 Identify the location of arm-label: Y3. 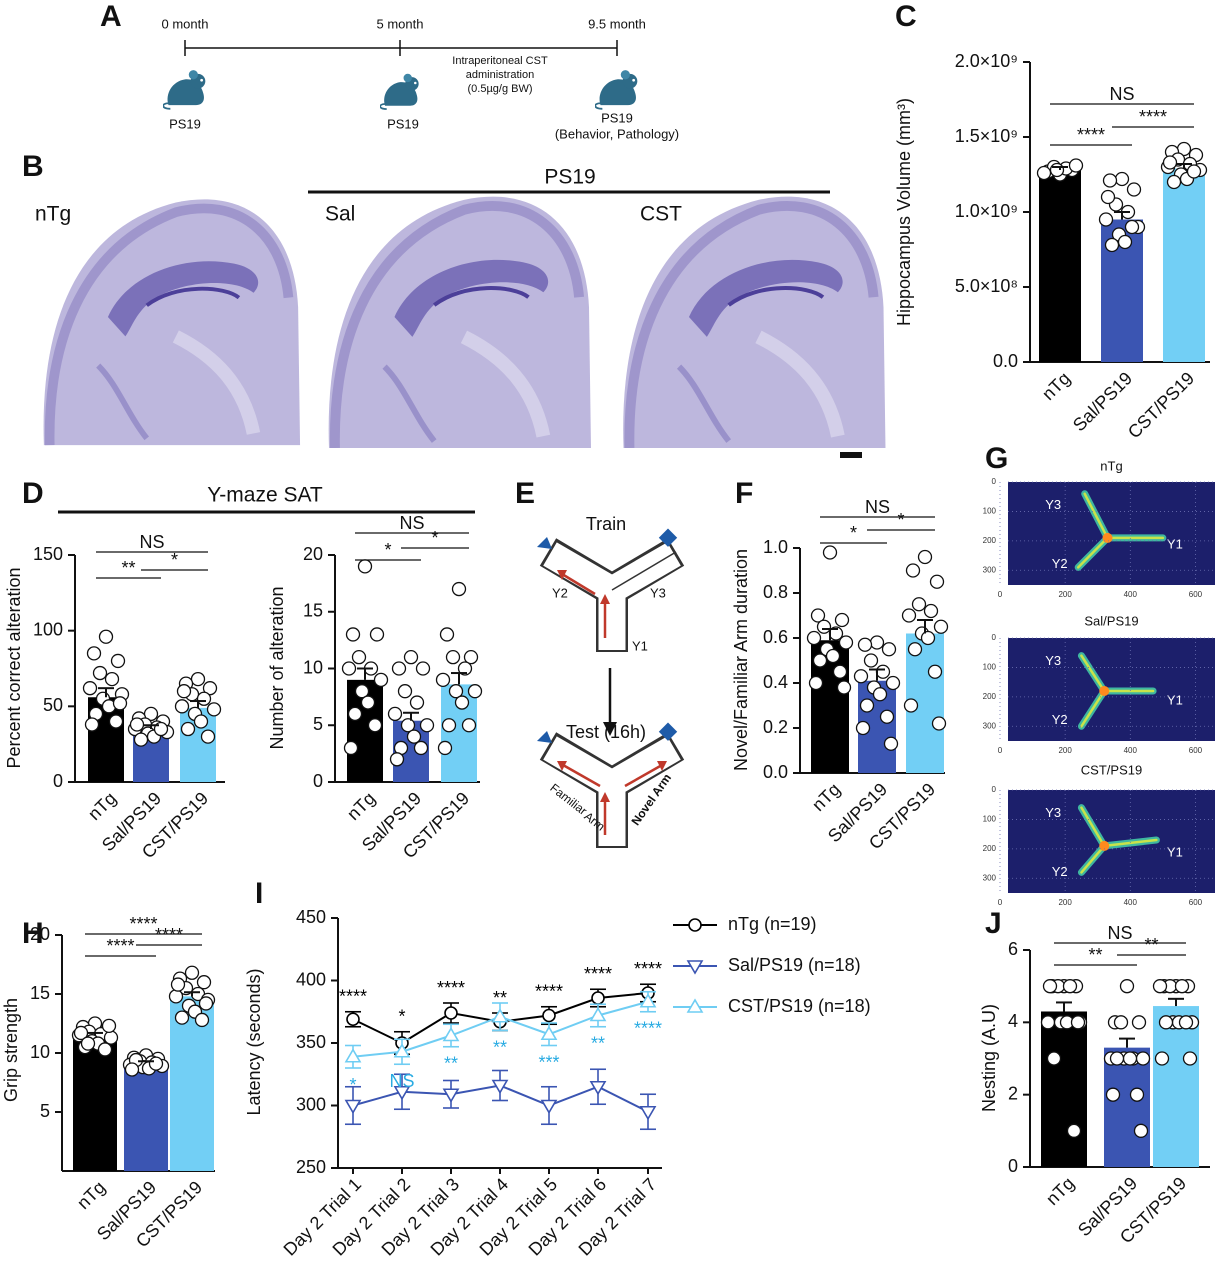
(1053, 660).